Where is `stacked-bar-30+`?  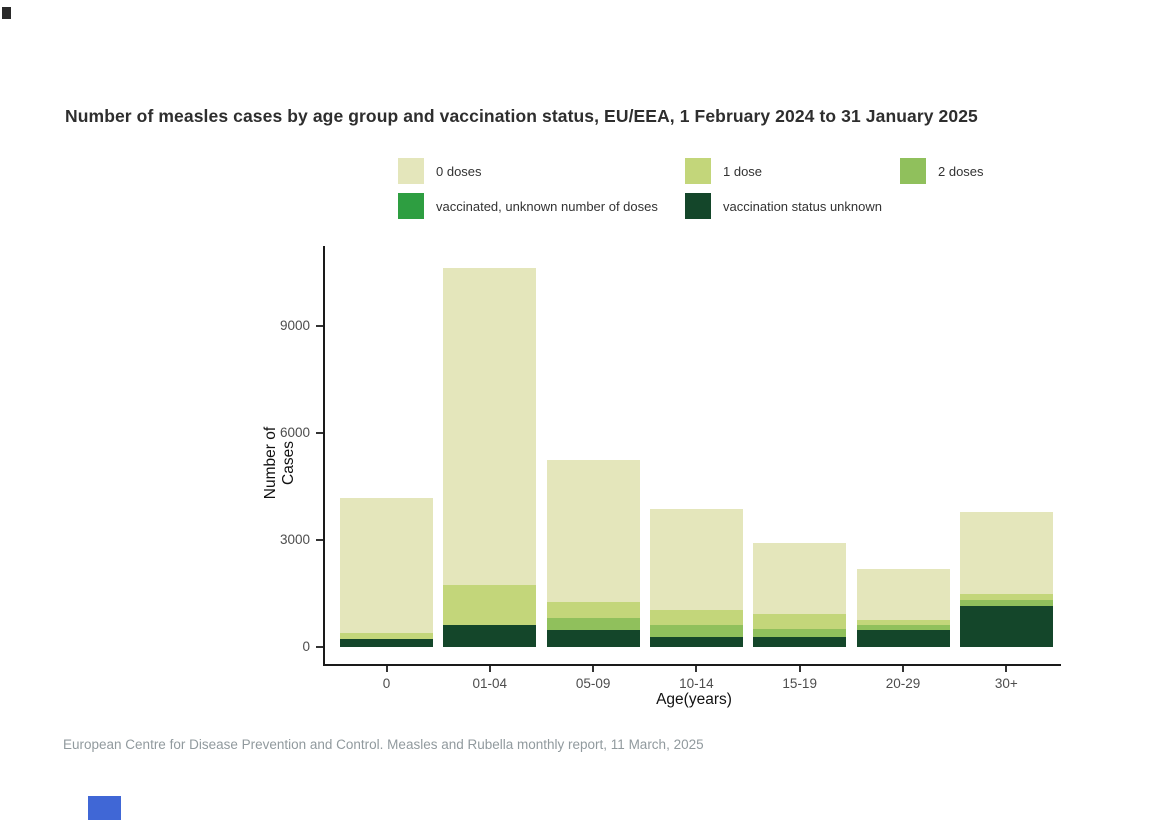
stacked-bar-30+ is located at coordinates (1006, 579).